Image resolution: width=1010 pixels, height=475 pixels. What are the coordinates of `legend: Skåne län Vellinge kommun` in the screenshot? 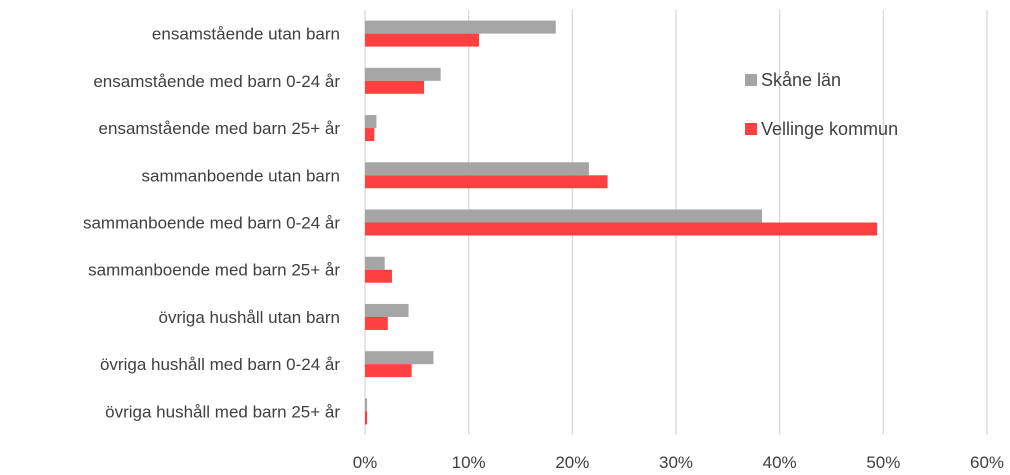 It's located at (821, 104).